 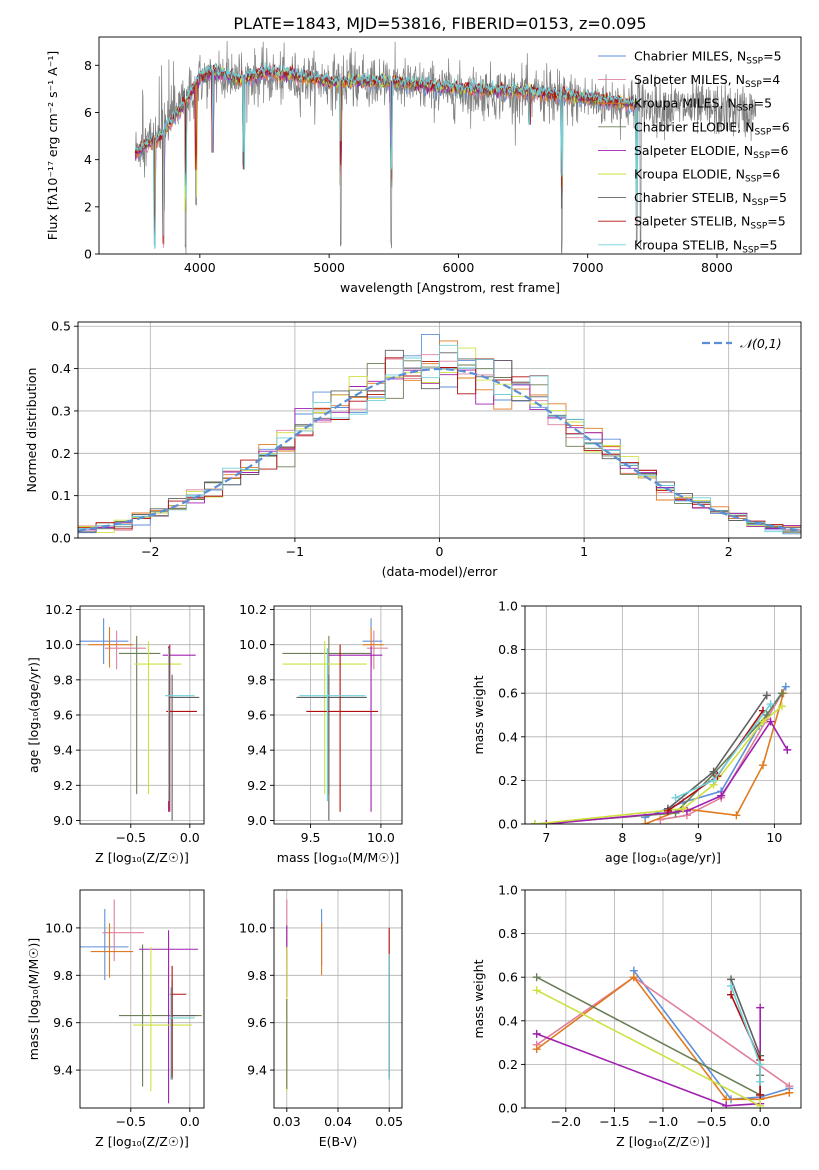 I want to click on y-tick-label: 9.6, so click(x=257, y=1022).